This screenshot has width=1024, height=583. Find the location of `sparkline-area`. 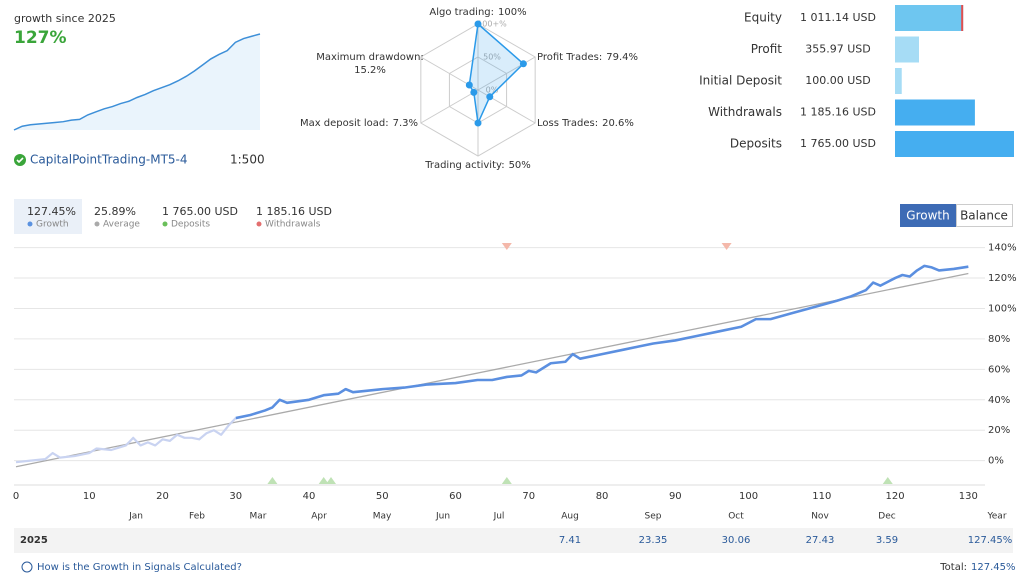

sparkline-area is located at coordinates (137, 82).